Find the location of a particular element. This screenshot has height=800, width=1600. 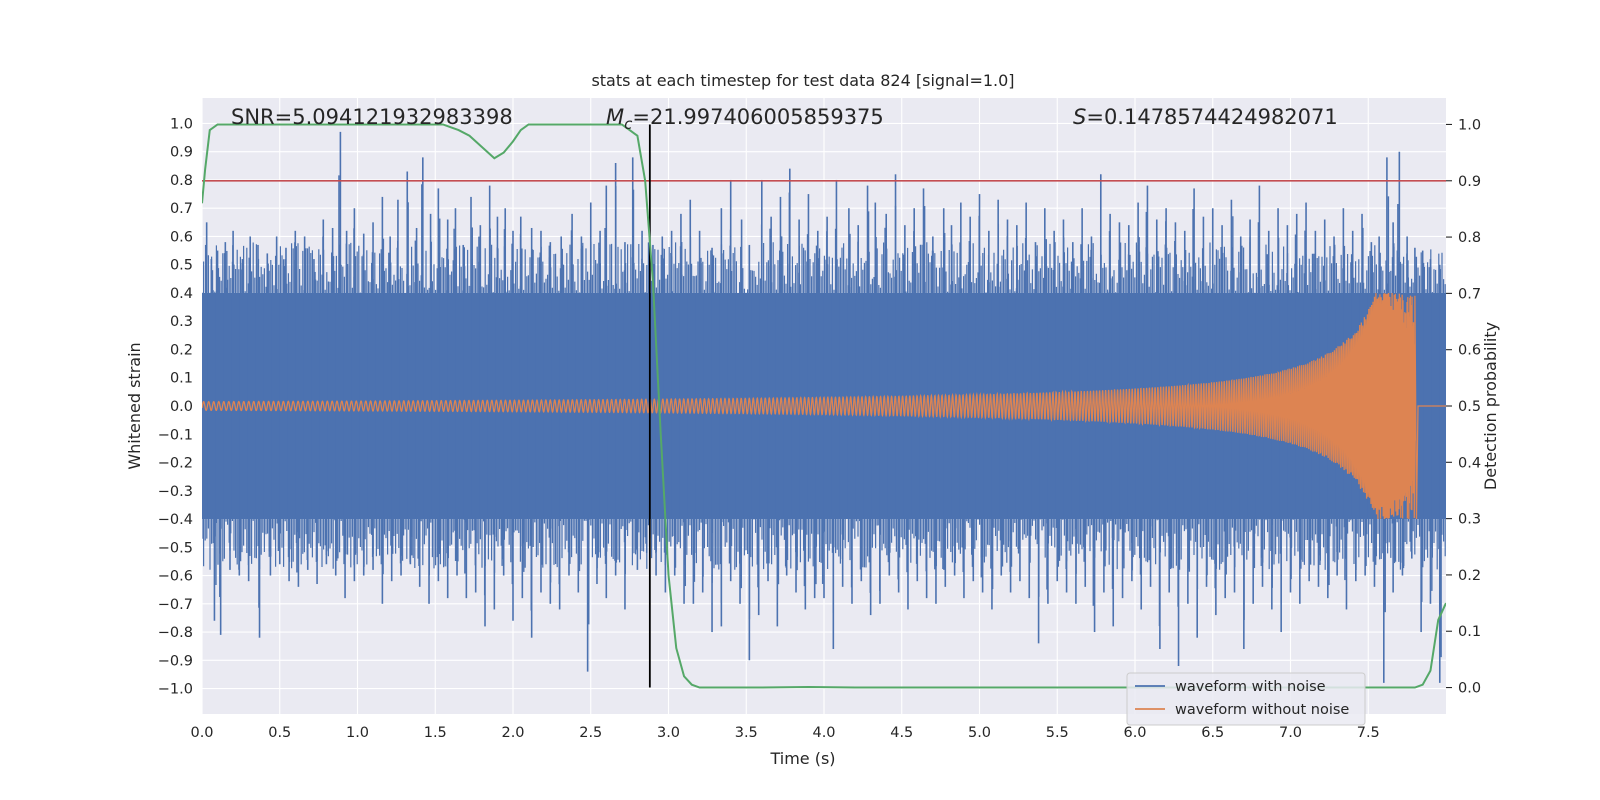

x-tick-label: 7.5 is located at coordinates (1368, 733).